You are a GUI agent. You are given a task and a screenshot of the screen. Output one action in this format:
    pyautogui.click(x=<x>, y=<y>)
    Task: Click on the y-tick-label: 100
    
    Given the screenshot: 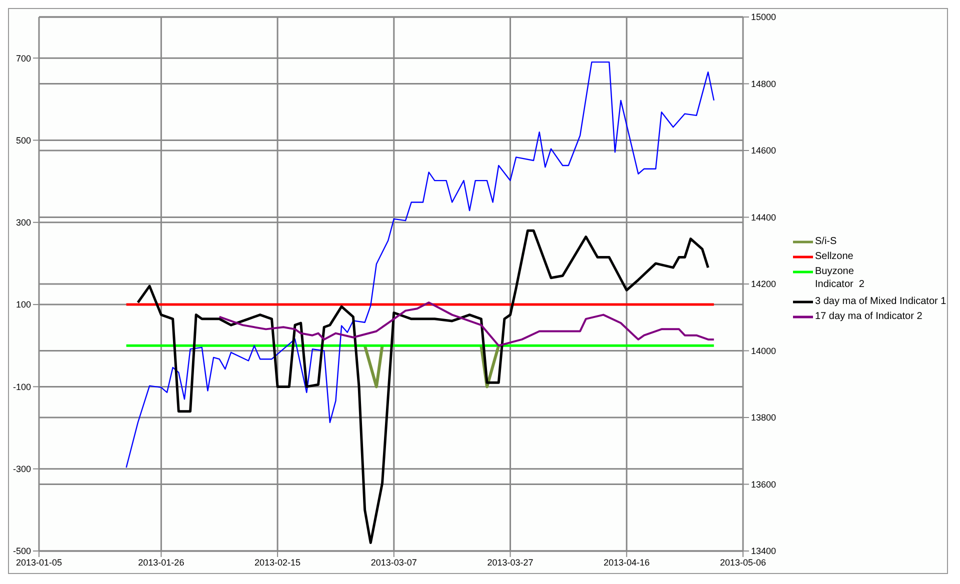 What is the action you would take?
    pyautogui.click(x=23, y=305)
    